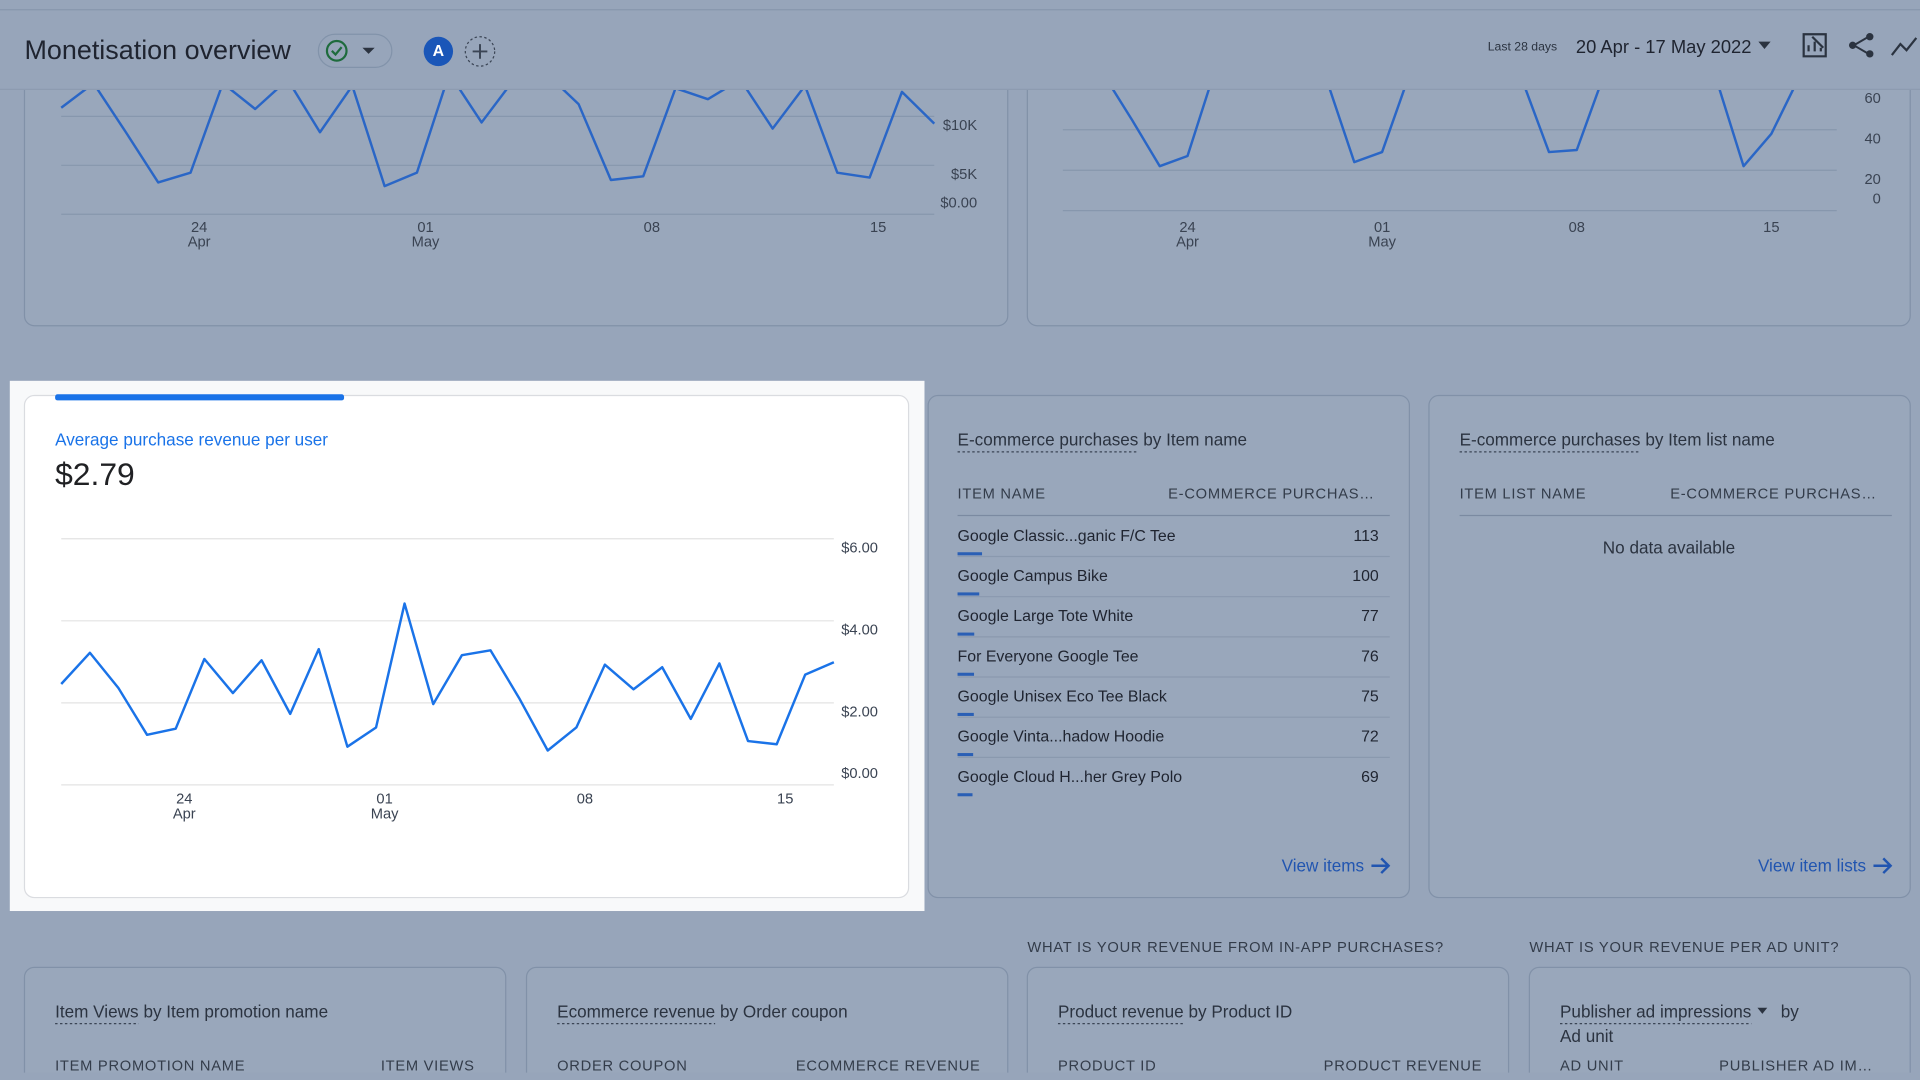  Describe the element at coordinates (859, 549) in the screenshot. I see `y-tick-label: $6.00` at that location.